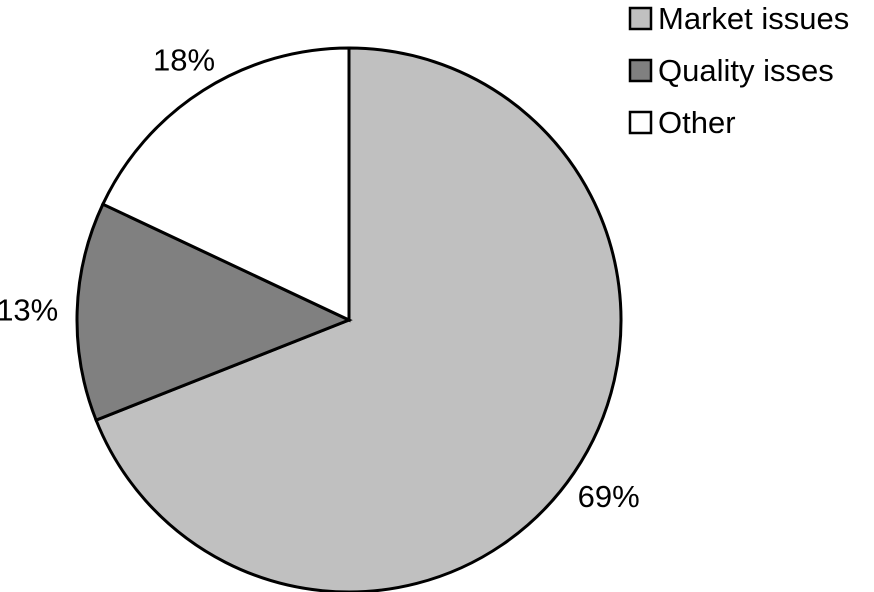 The image size is (874, 592). Describe the element at coordinates (753, 18) in the screenshot. I see `legend-label-market-issues: Market issues` at that location.